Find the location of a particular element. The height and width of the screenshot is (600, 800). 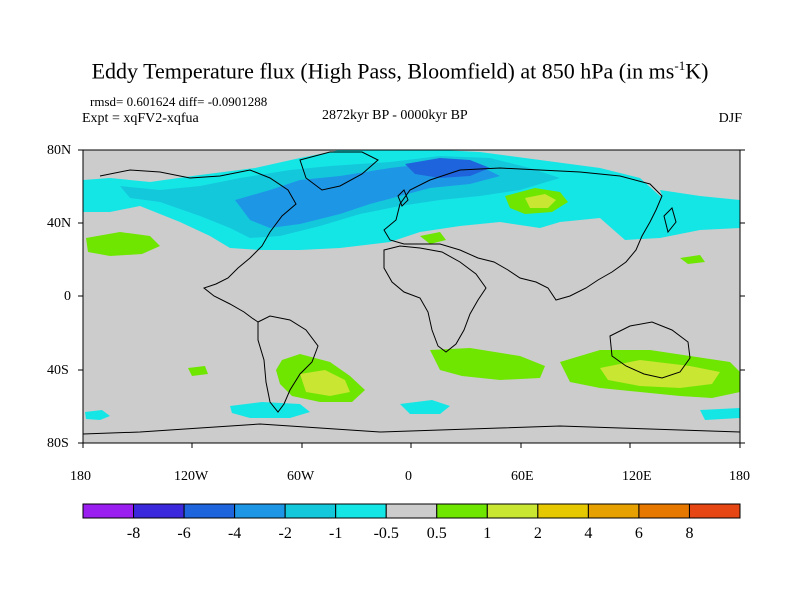

lat-label-40n: 40N is located at coordinates (59, 223).